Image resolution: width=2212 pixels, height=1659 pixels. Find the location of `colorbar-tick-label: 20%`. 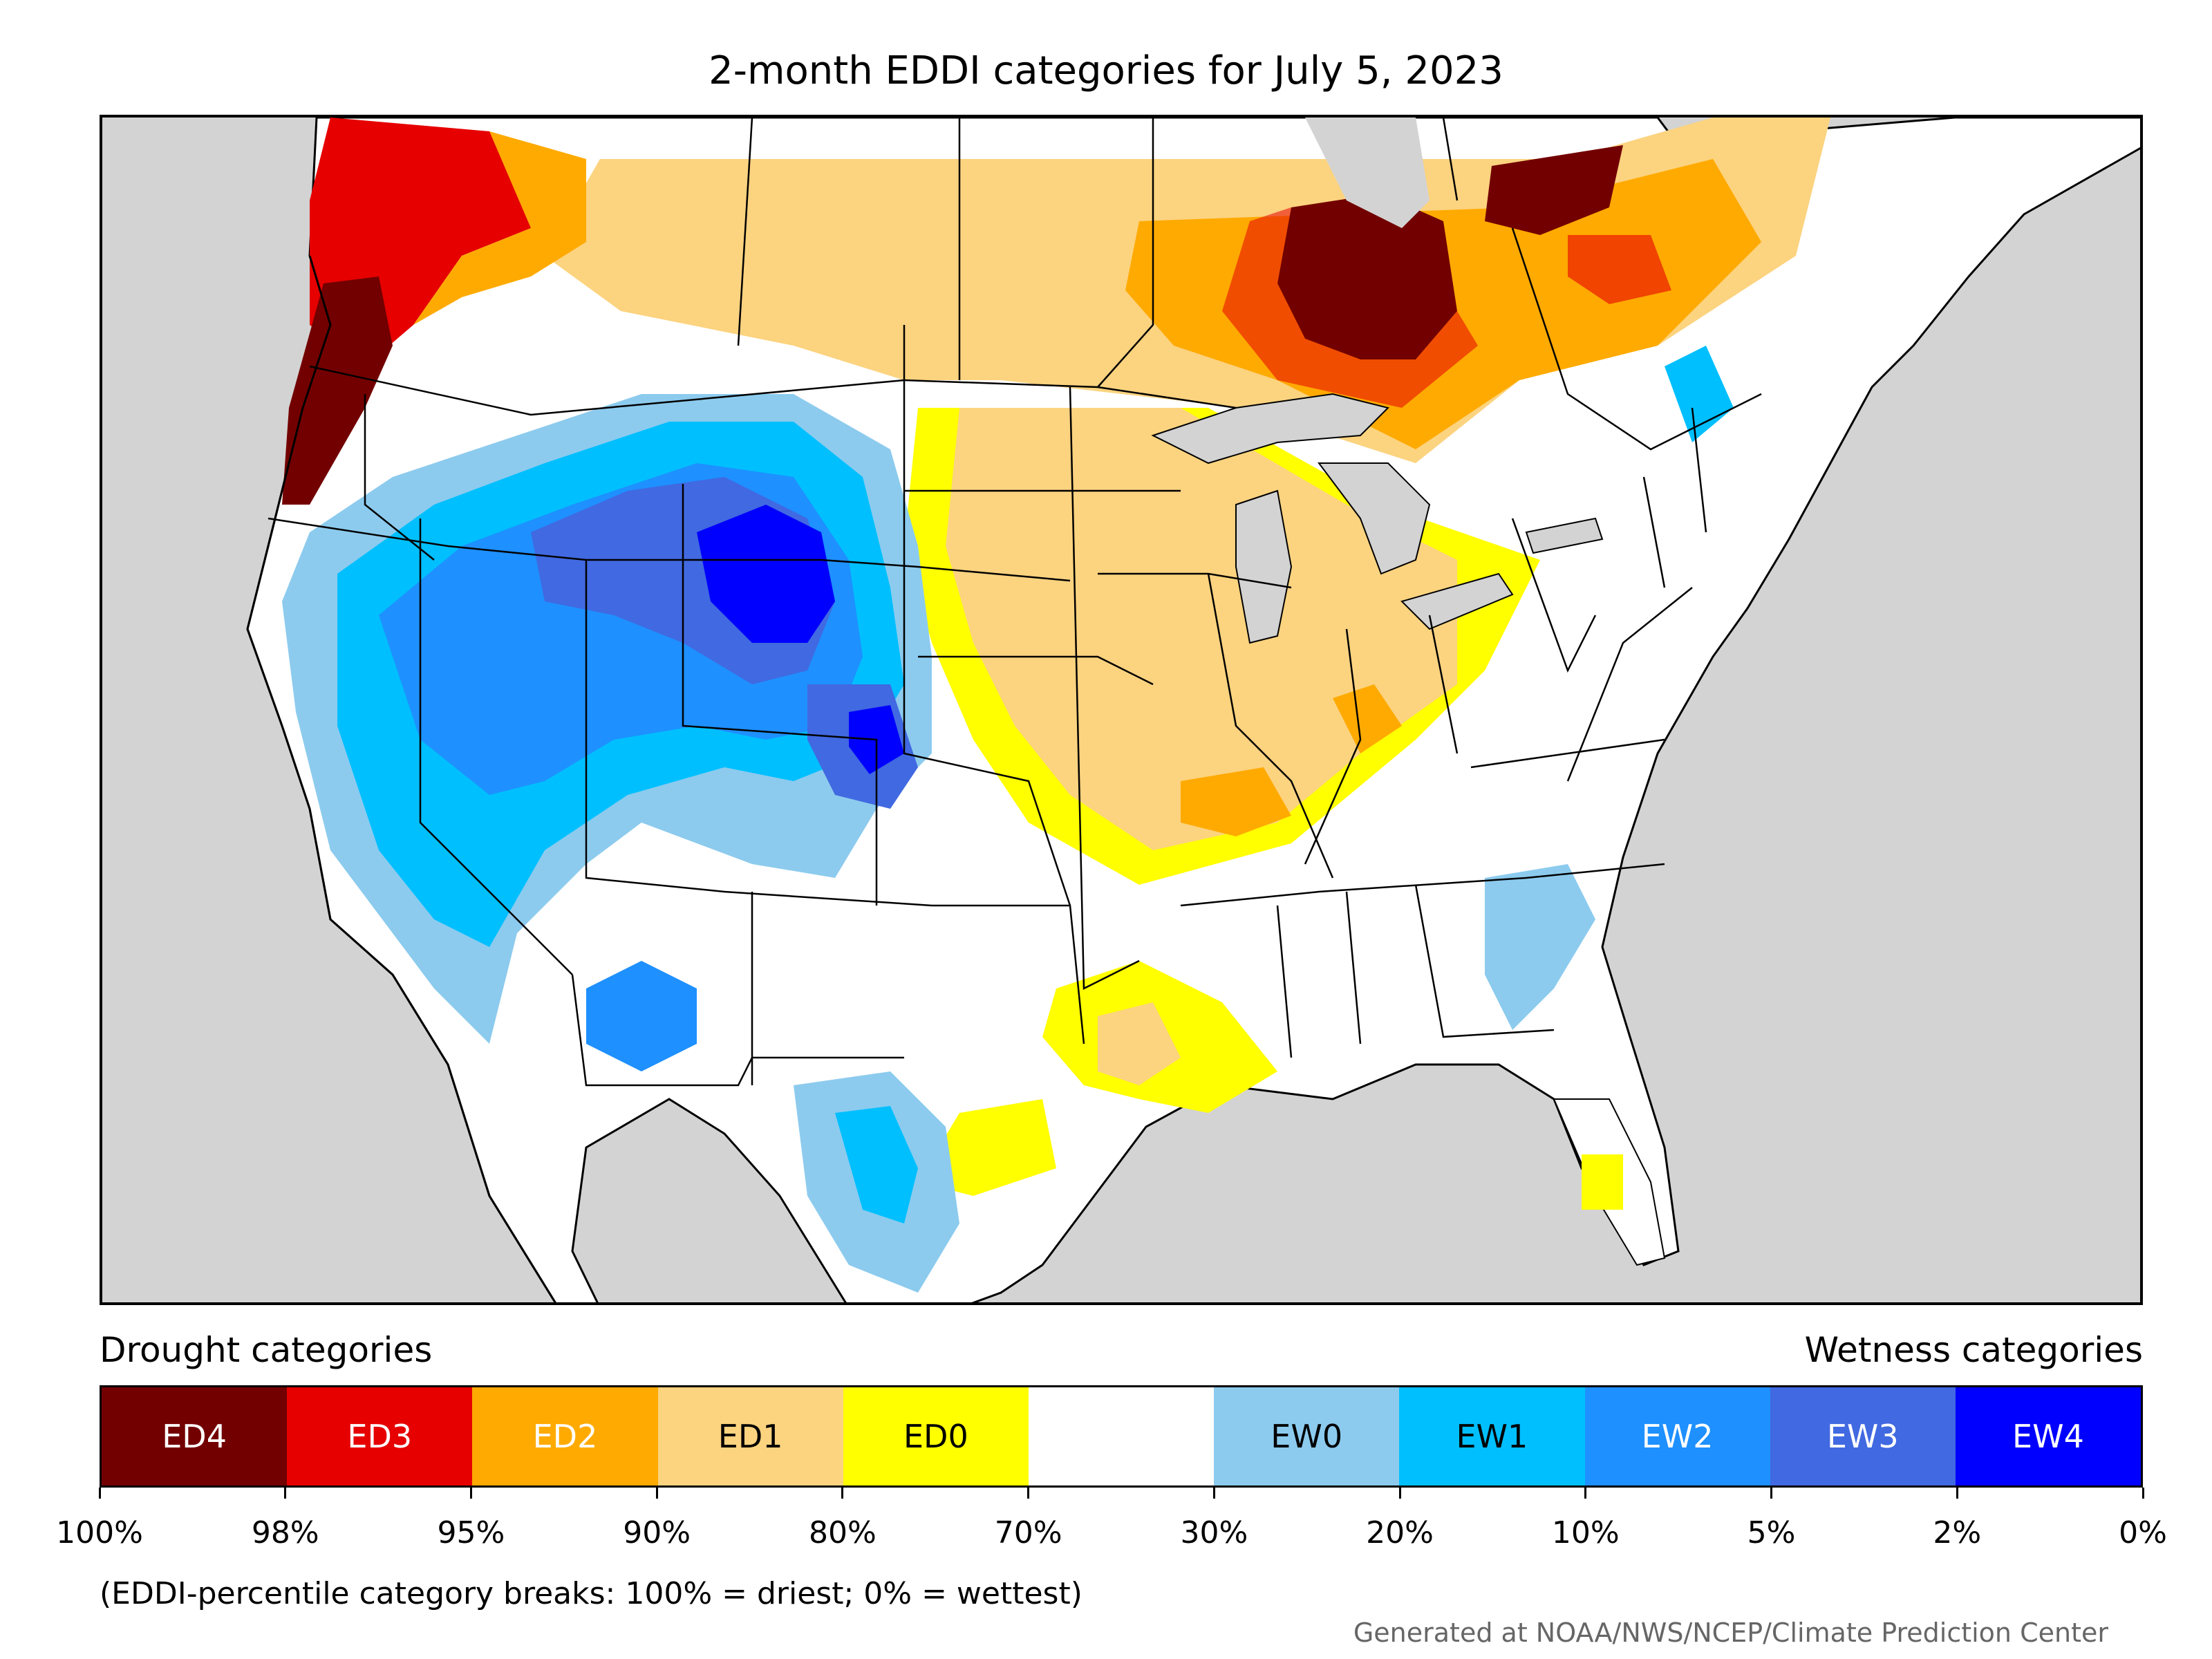

colorbar-tick-label: 20% is located at coordinates (1400, 1532).